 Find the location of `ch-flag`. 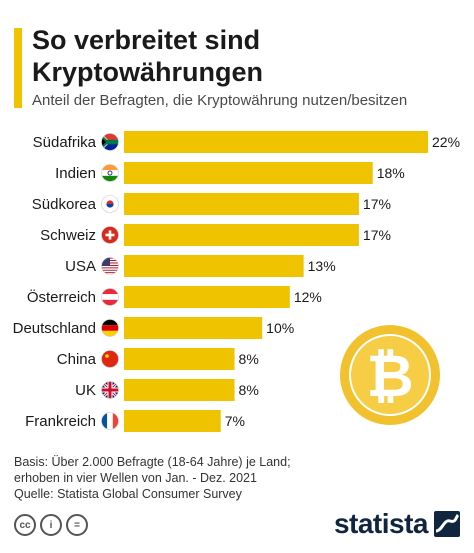

ch-flag is located at coordinates (110, 235).